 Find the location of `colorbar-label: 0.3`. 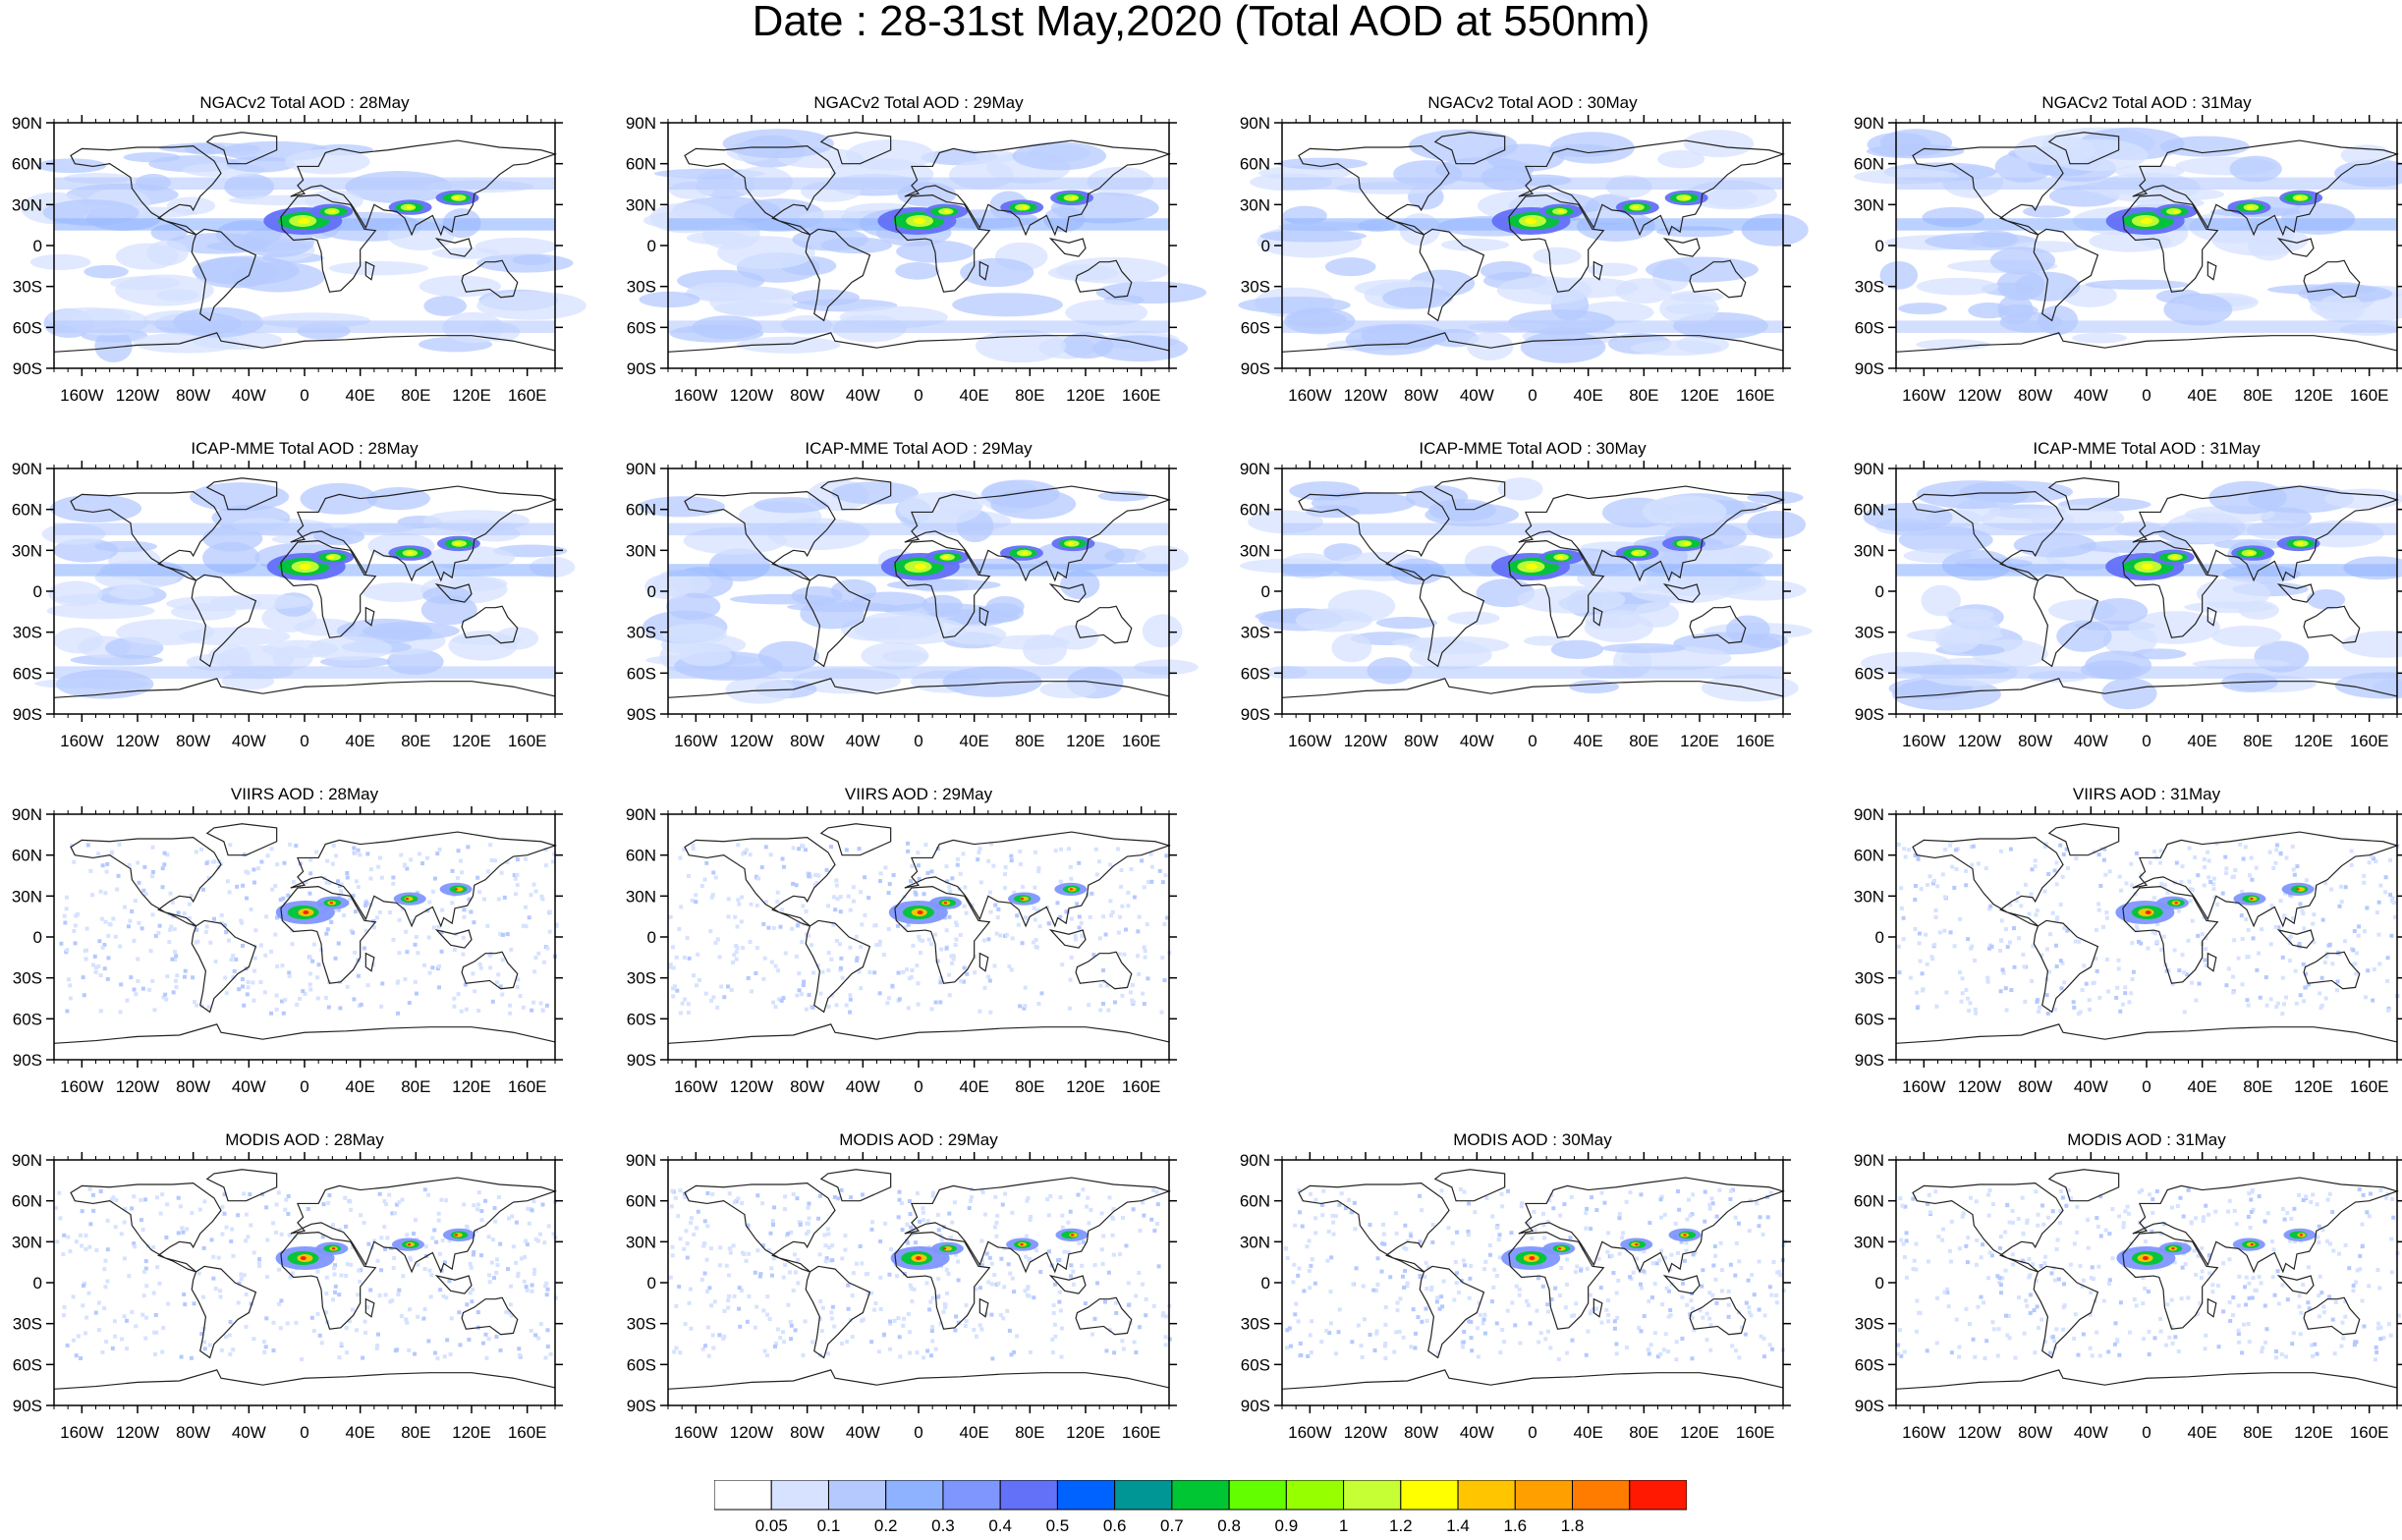

colorbar-label: 0.3 is located at coordinates (943, 1525).